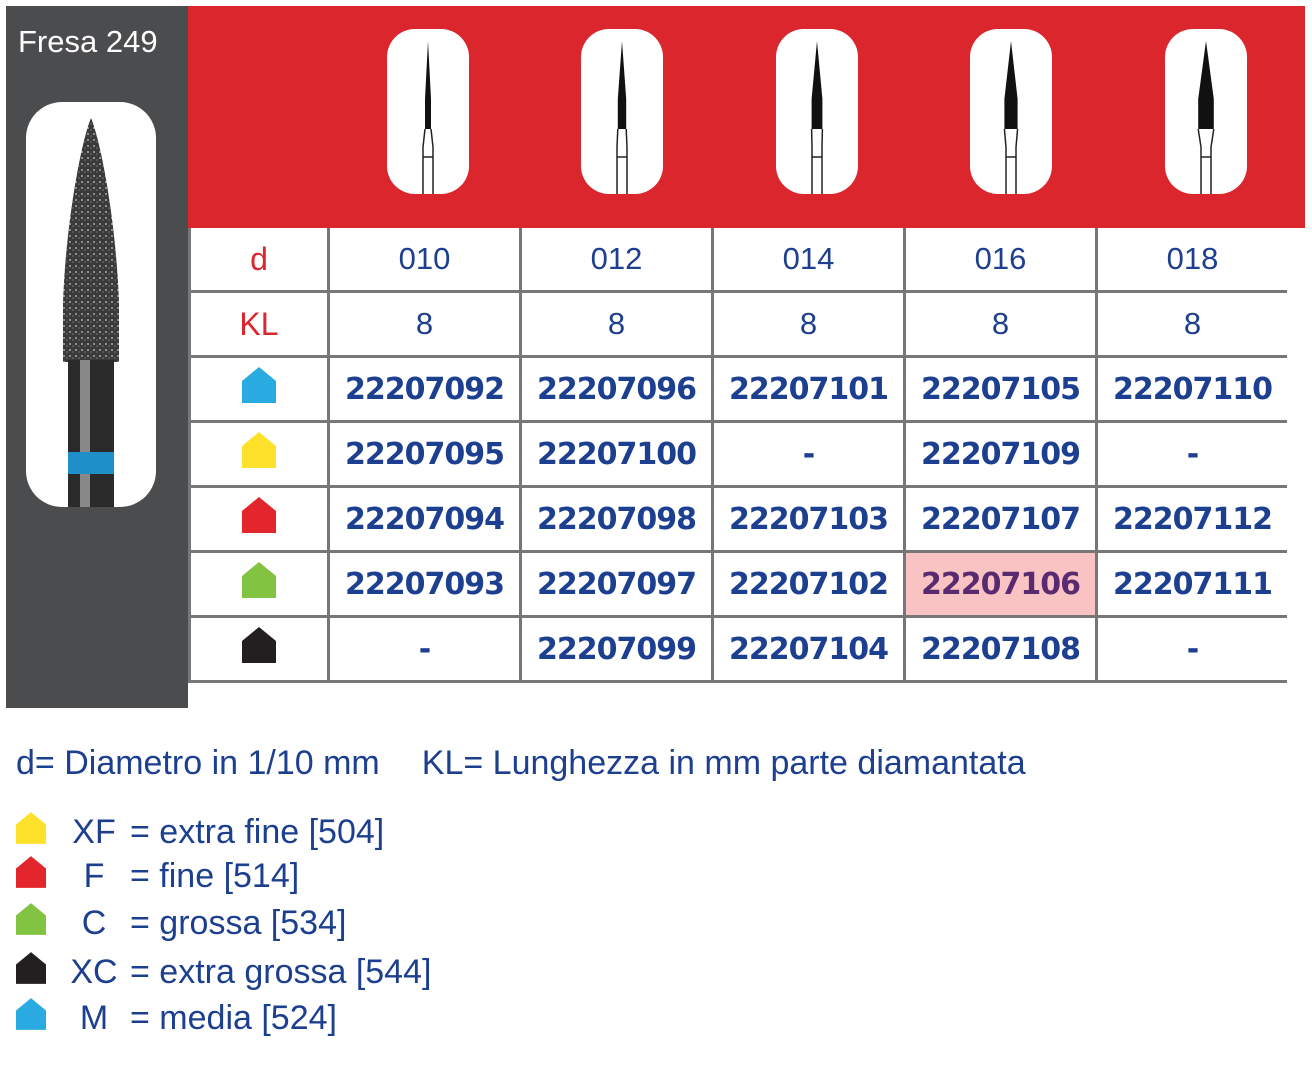 The height and width of the screenshot is (1082, 1312). Describe the element at coordinates (1191, 389) in the screenshot. I see `article-code: 22207110` at that location.